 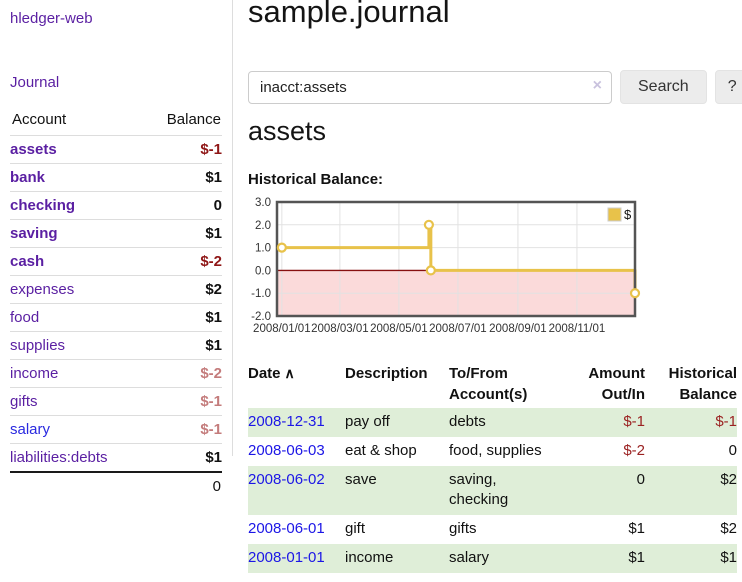 What do you see at coordinates (282, 329) in the screenshot?
I see `svg-text: 2008/01/01` at bounding box center [282, 329].